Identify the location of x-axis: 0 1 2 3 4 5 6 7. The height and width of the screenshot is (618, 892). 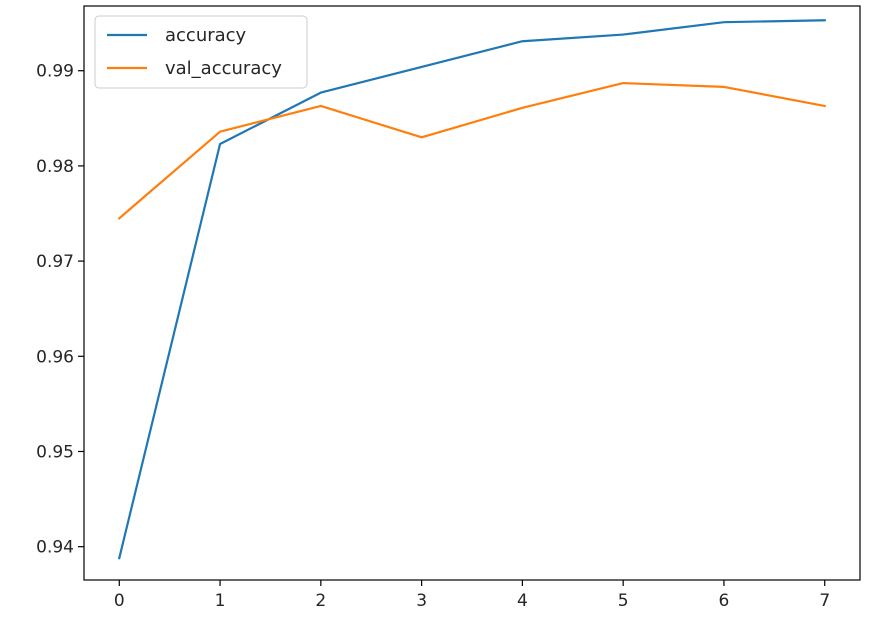
(472, 595).